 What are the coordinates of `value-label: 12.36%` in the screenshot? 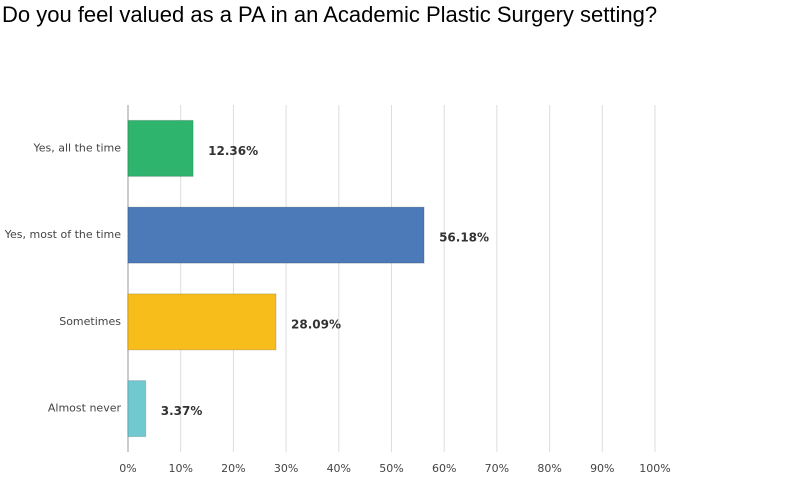 It's located at (233, 151).